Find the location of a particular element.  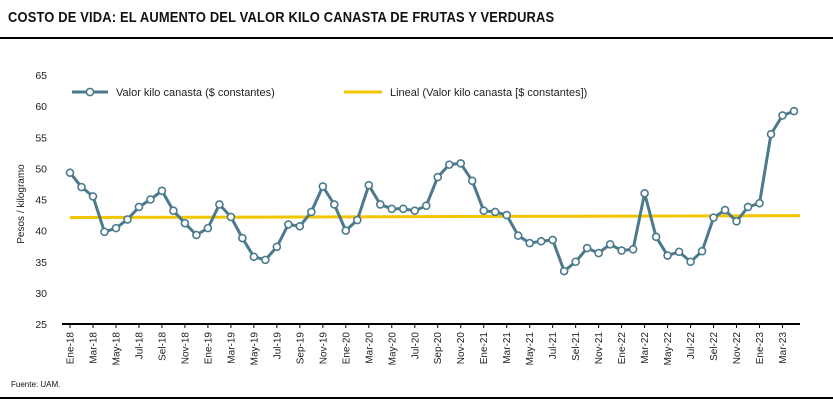

x-tick-label: May-22 is located at coordinates (668, 349).